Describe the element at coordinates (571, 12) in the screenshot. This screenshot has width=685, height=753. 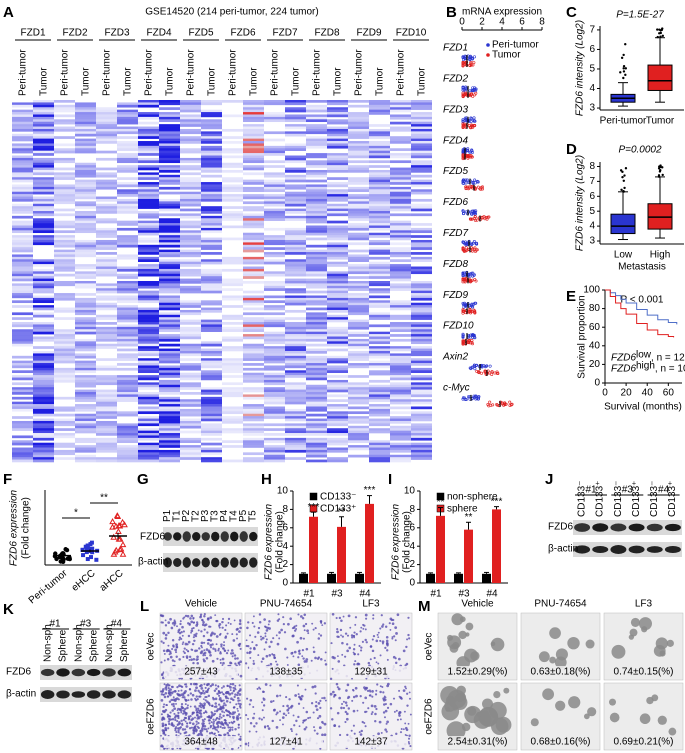
I see `panel-letter: C` at that location.